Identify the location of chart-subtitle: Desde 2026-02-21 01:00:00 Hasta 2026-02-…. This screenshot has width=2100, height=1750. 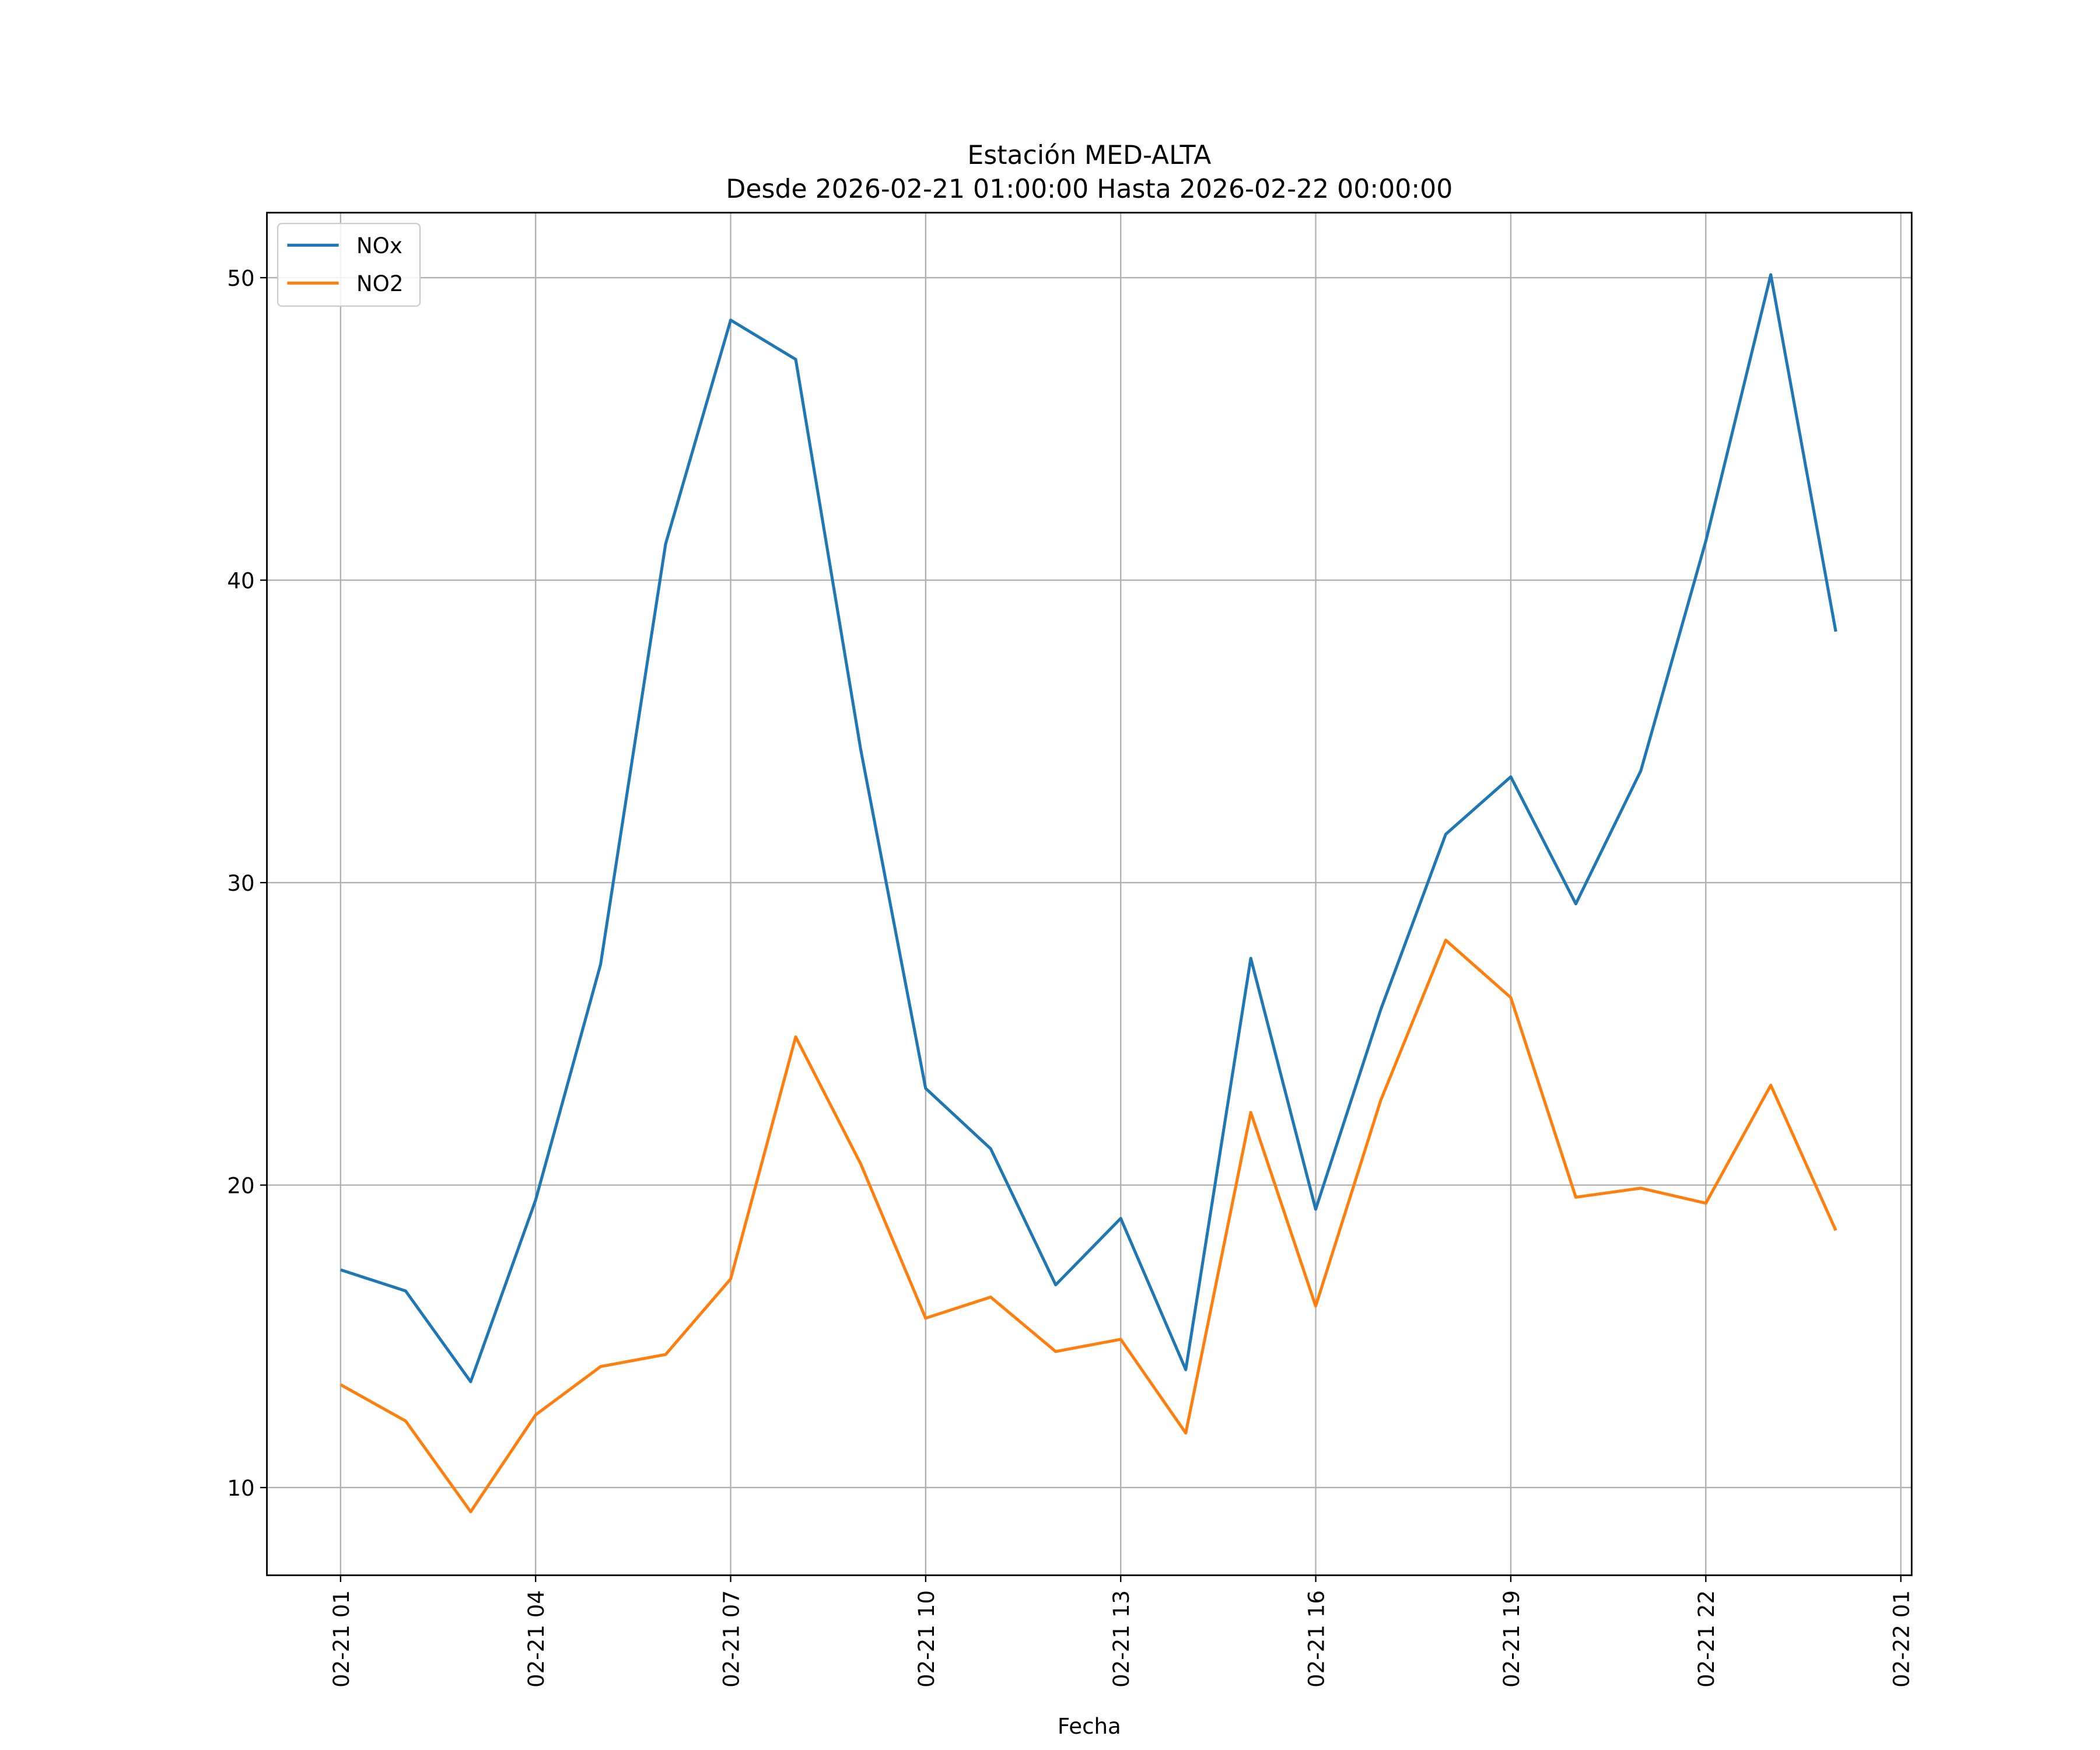
(1089, 189).